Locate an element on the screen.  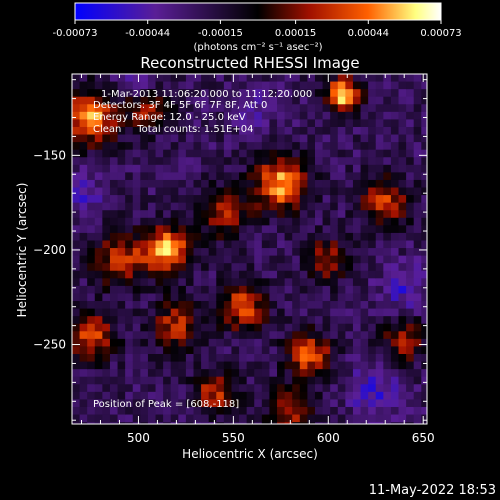
peak-position-label: Position of Peak = [608,-118] is located at coordinates (166, 404).